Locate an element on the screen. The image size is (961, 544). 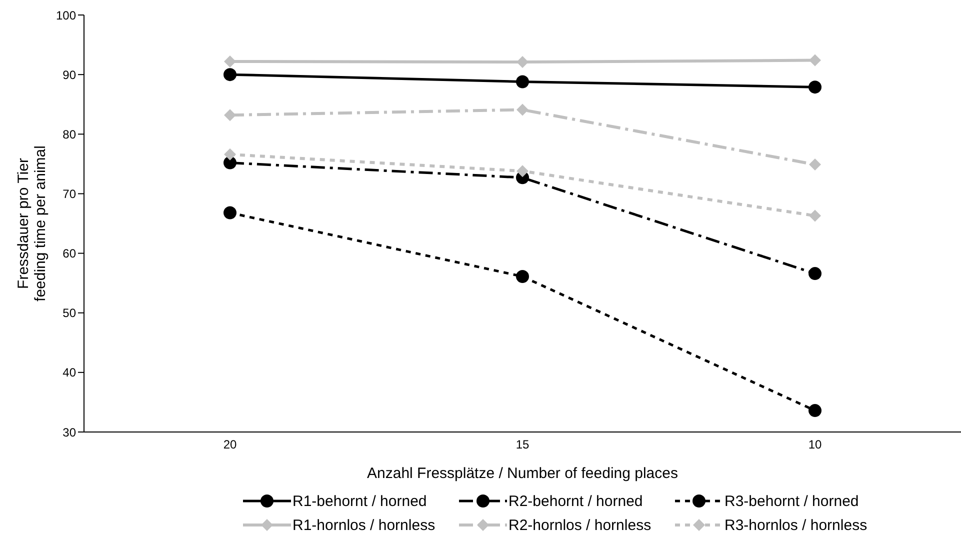
y-tick-label: 50 is located at coordinates (69, 313).